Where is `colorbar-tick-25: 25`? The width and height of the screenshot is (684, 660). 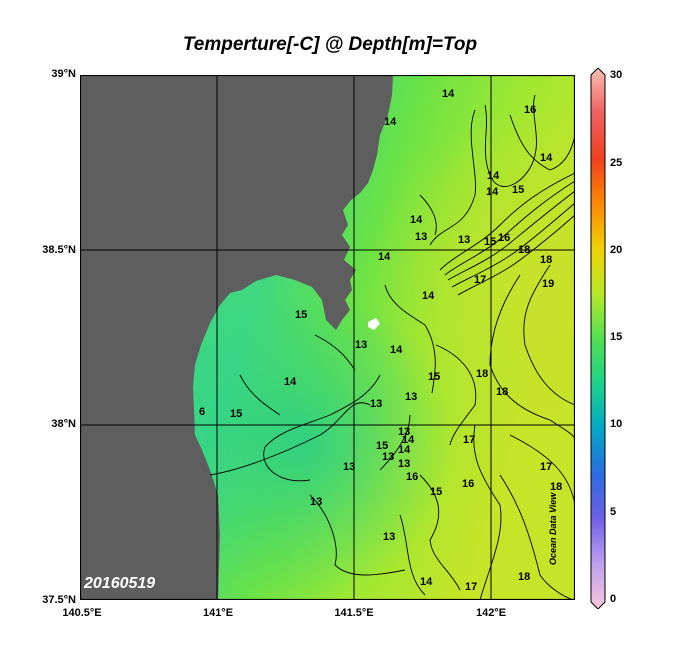 colorbar-tick-25: 25 is located at coordinates (616, 163).